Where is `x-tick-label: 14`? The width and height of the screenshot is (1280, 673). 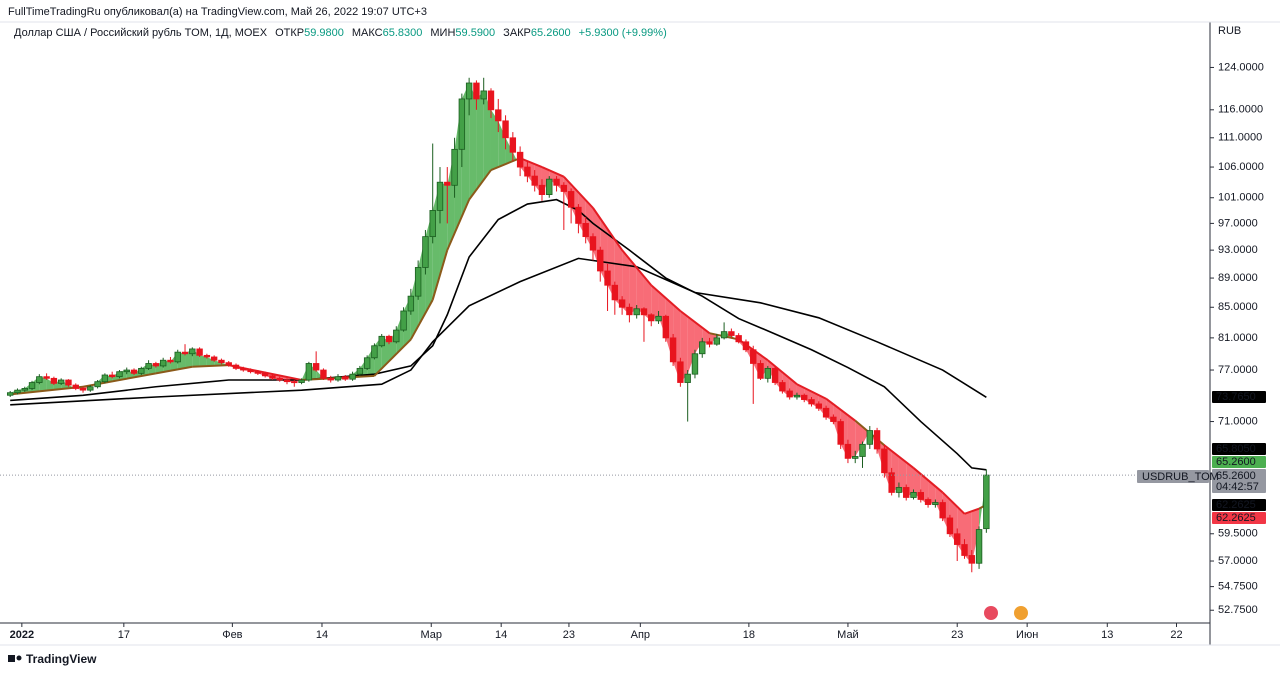
x-tick-label: 14 is located at coordinates (501, 635).